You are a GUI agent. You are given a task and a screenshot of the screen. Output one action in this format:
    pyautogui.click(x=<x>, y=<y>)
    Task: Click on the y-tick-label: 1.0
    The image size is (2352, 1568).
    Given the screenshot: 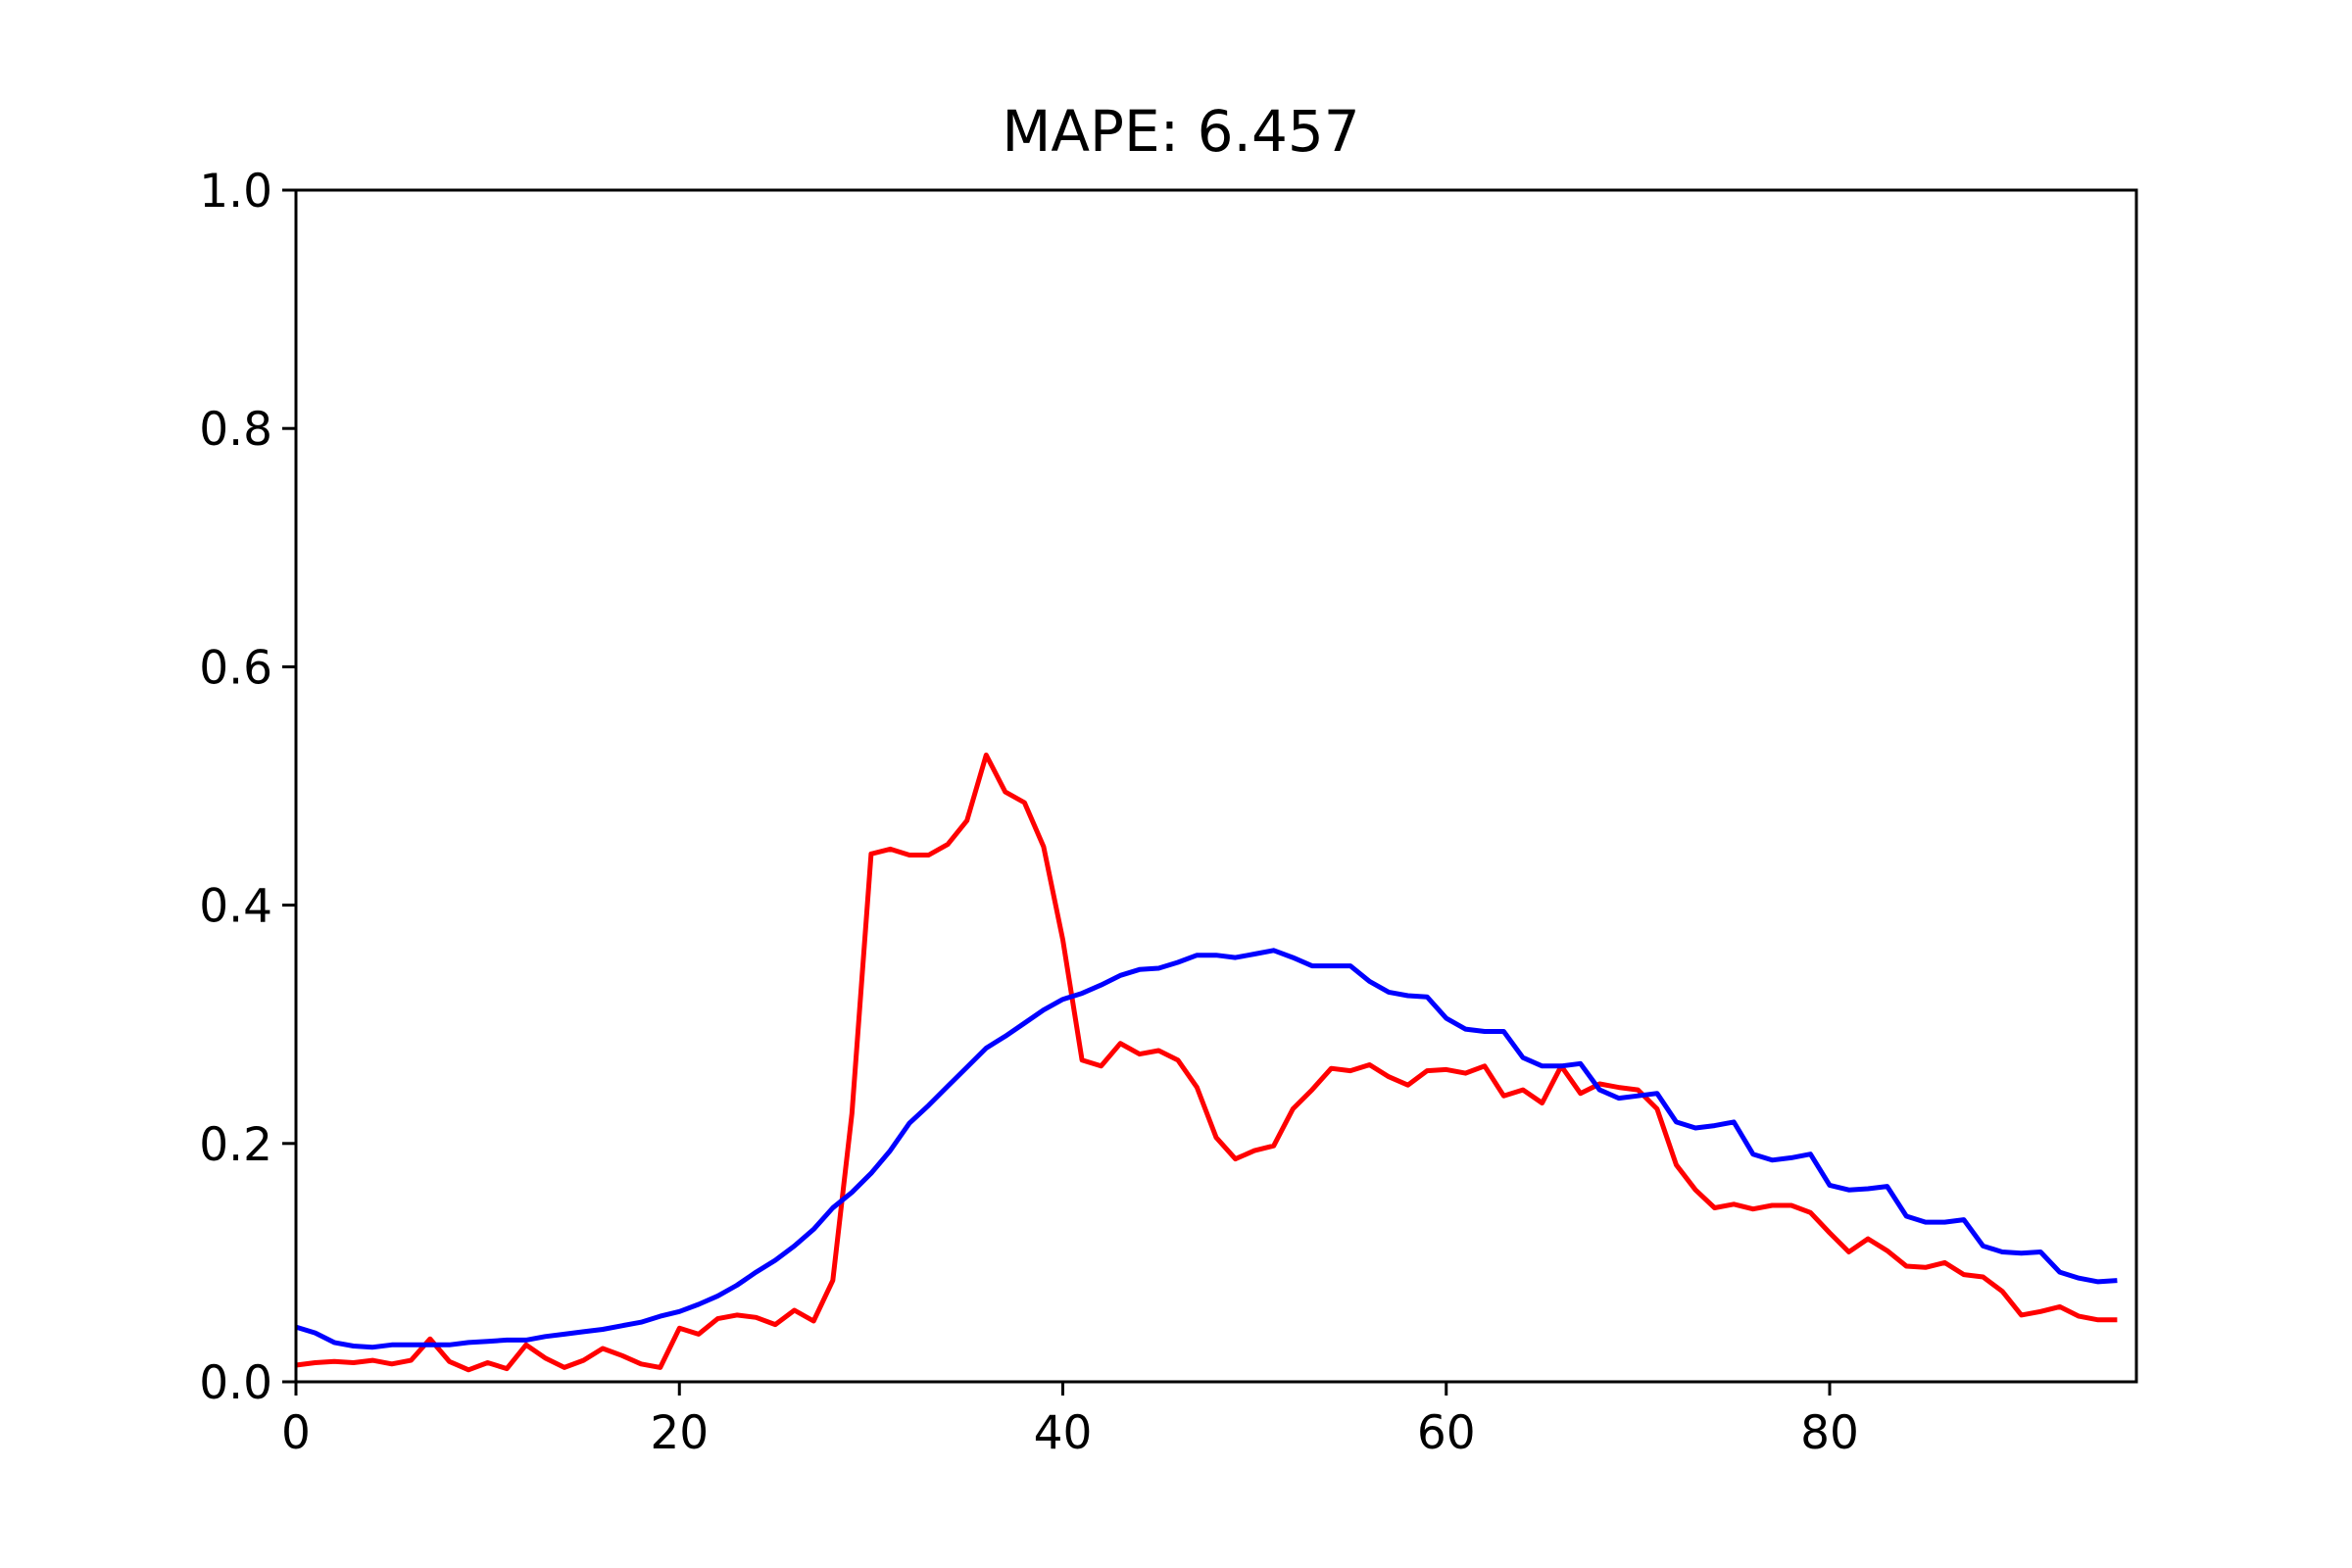 What is the action you would take?
    pyautogui.click(x=235, y=192)
    